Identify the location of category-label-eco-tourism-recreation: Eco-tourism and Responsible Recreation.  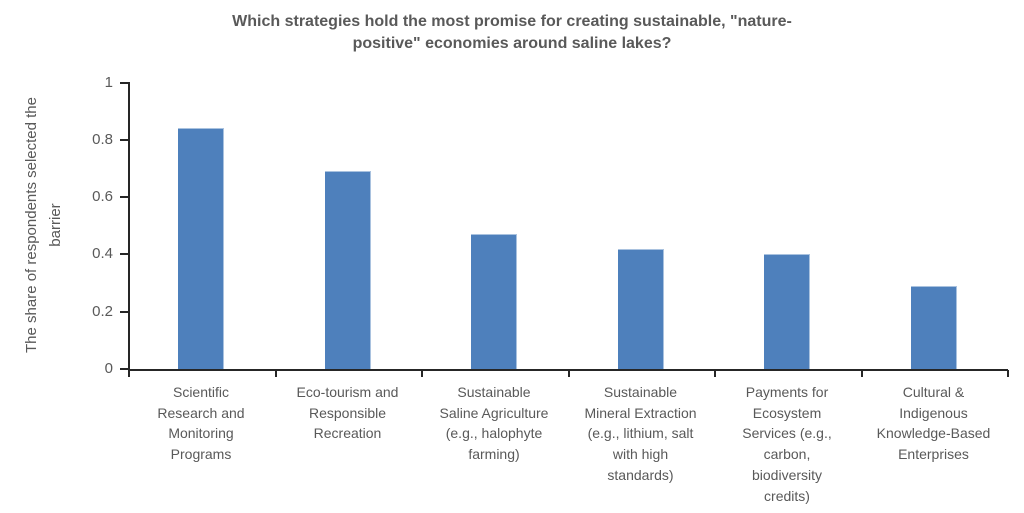
(347, 413).